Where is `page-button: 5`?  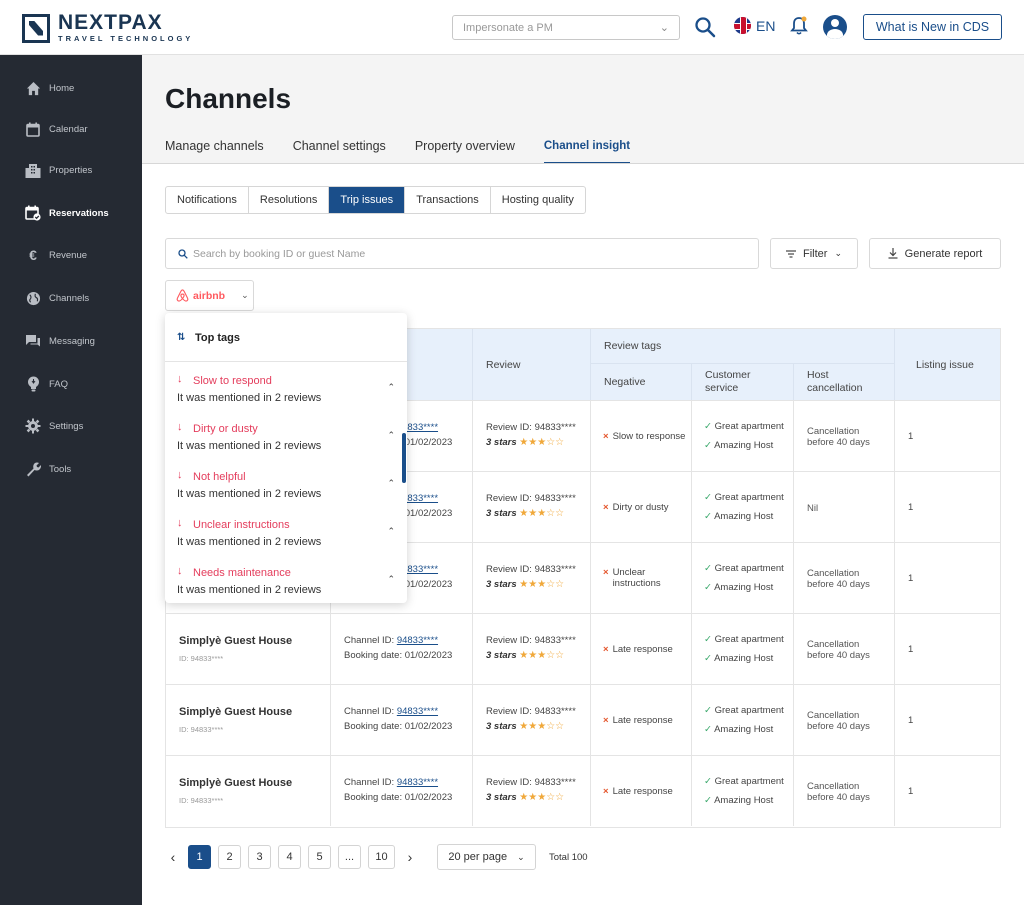 page-button: 5 is located at coordinates (319, 857).